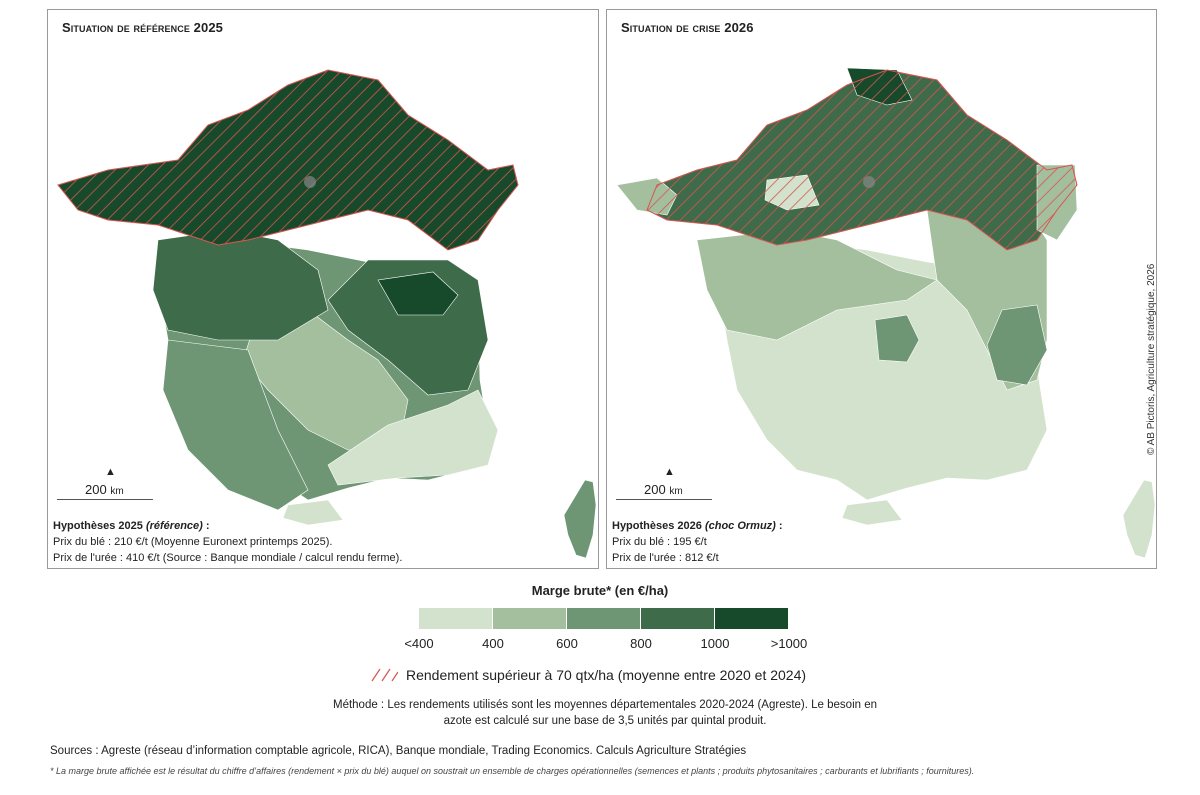  What do you see at coordinates (418, 293) in the screenshot?
I see `region-burgundy` at bounding box center [418, 293].